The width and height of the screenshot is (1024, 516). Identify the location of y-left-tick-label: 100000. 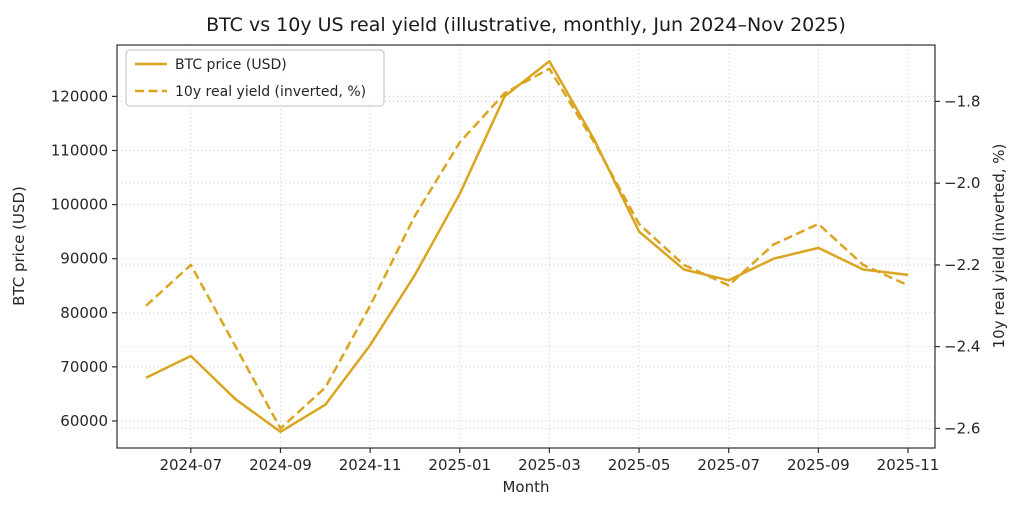
(79, 205).